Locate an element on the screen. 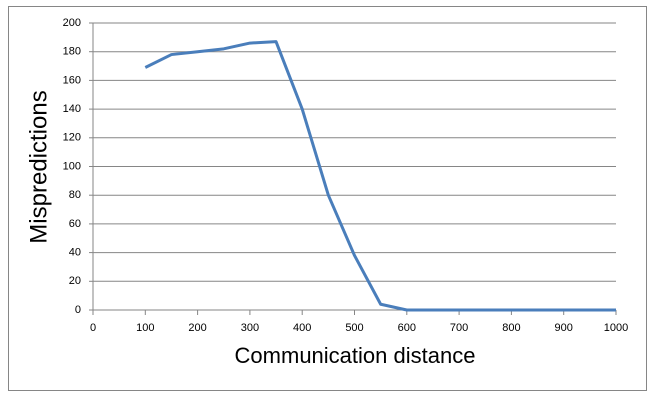 The width and height of the screenshot is (666, 412). y-tick-label: 200 is located at coordinates (72, 23).